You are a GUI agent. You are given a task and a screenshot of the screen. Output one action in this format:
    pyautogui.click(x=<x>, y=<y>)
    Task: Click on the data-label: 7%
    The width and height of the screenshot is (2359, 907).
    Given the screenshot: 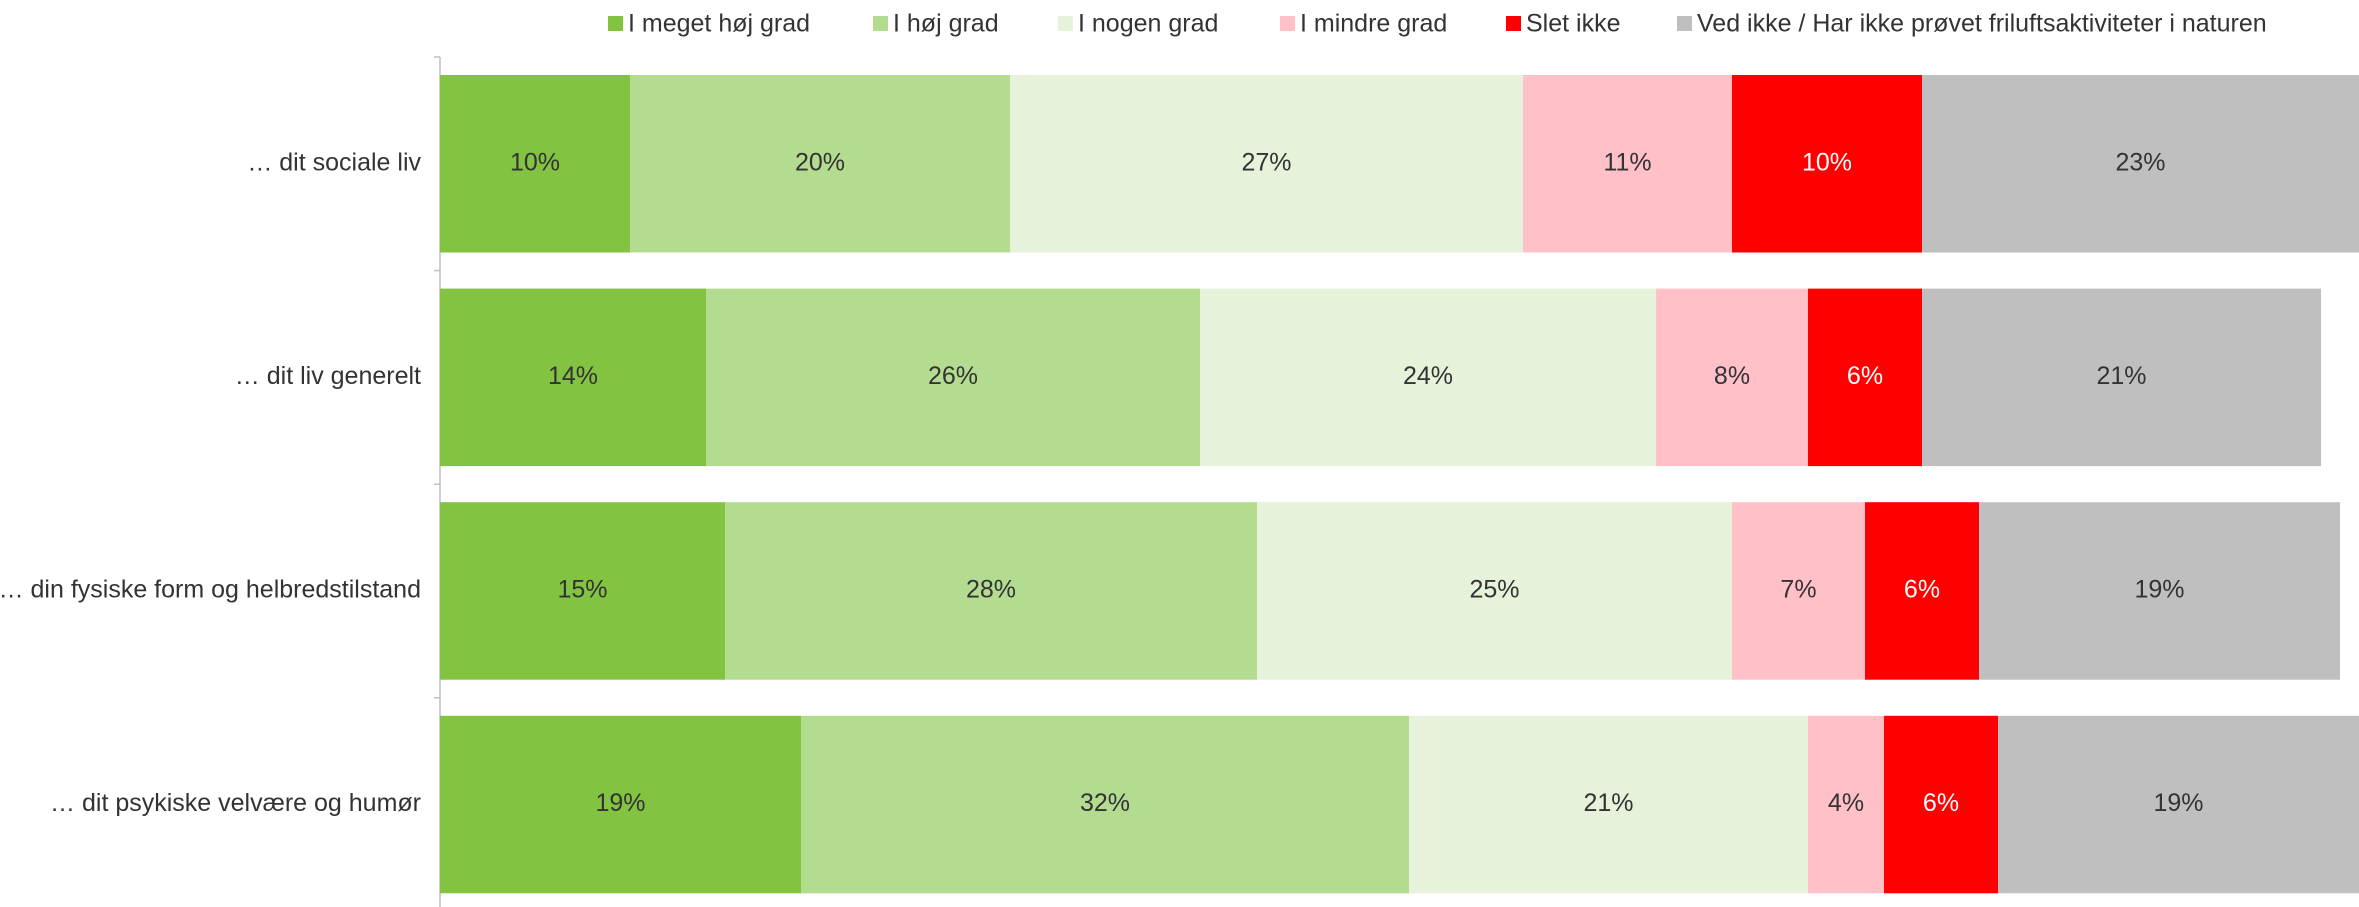 What is the action you would take?
    pyautogui.click(x=1798, y=590)
    